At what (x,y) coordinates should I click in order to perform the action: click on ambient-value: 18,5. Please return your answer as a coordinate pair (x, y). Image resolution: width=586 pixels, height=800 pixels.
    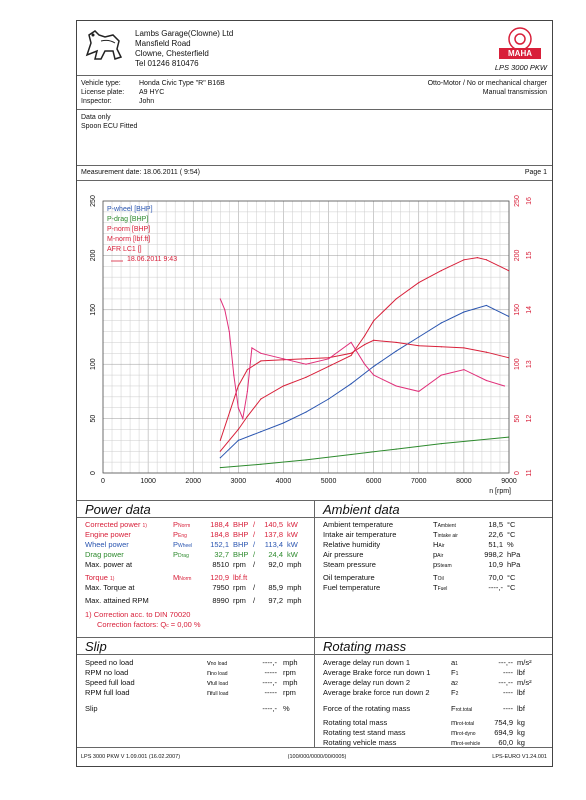
    Looking at the image, I should click on (495, 524).